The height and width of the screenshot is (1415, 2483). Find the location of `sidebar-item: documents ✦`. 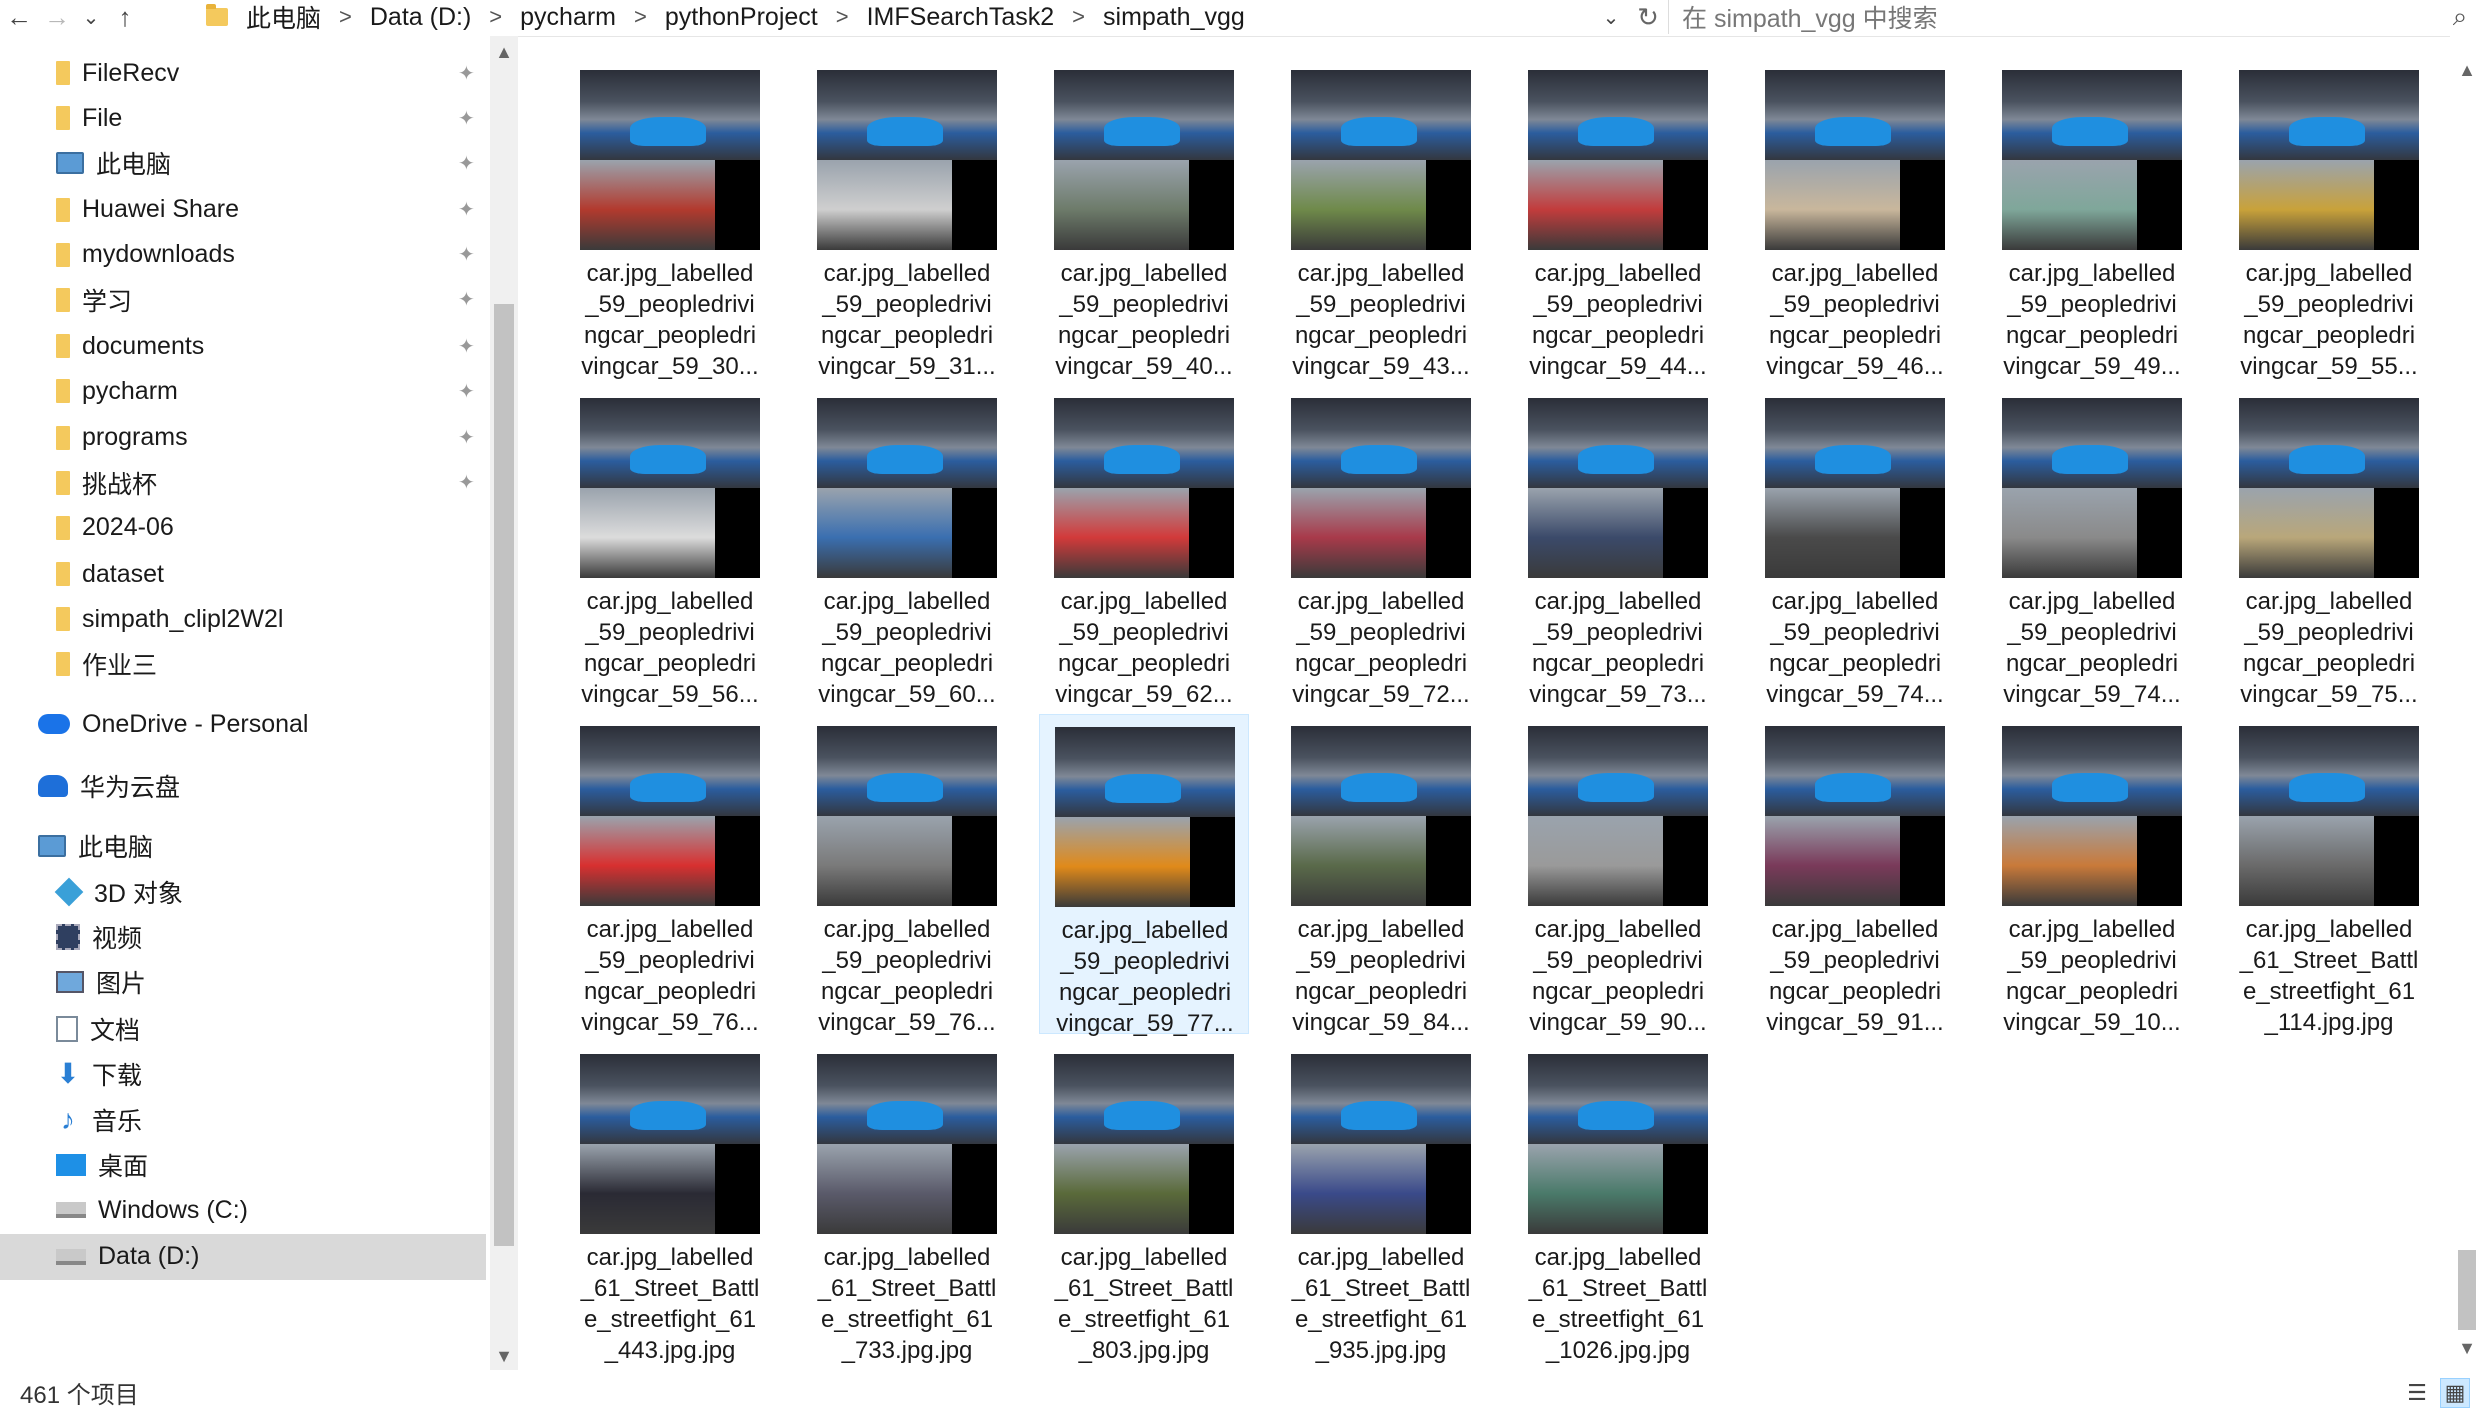

sidebar-item: documents ✦ is located at coordinates (243, 346).